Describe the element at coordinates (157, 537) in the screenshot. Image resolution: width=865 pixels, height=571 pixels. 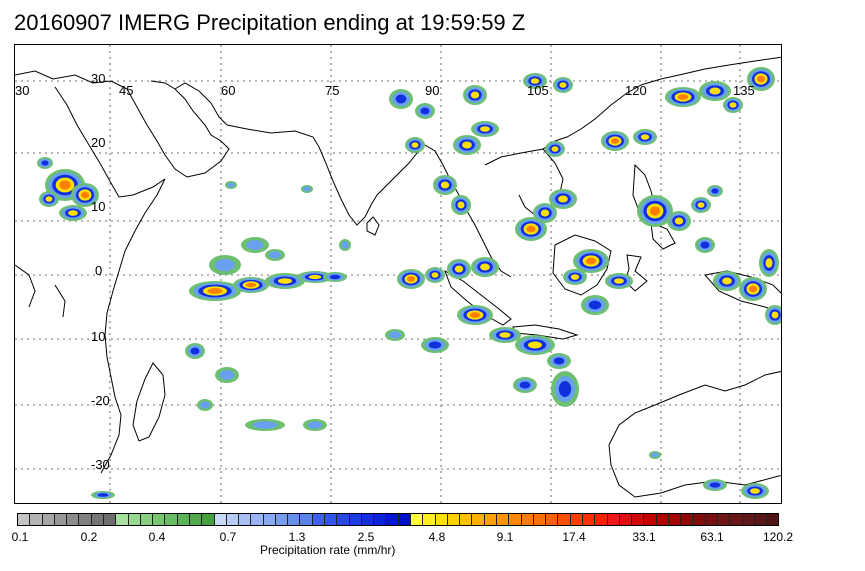
I see `colorbar-tick-label: 0.4` at that location.